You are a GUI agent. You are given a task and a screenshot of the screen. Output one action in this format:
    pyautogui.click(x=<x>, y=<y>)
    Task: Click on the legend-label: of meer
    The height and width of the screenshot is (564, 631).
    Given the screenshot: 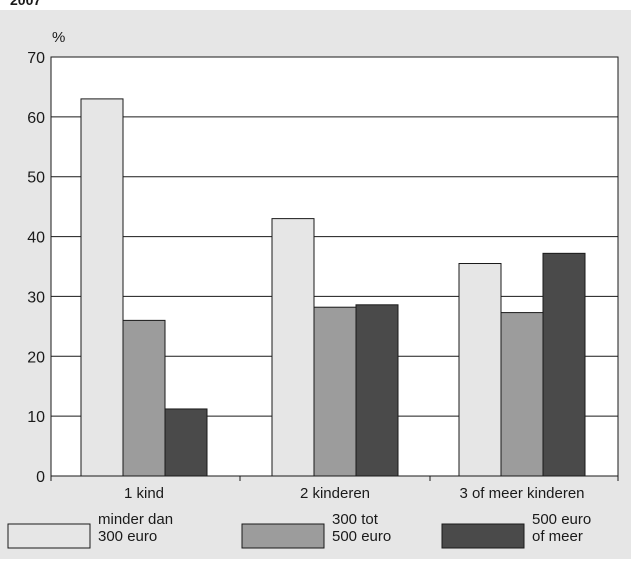 What is the action you would take?
    pyautogui.click(x=557, y=536)
    